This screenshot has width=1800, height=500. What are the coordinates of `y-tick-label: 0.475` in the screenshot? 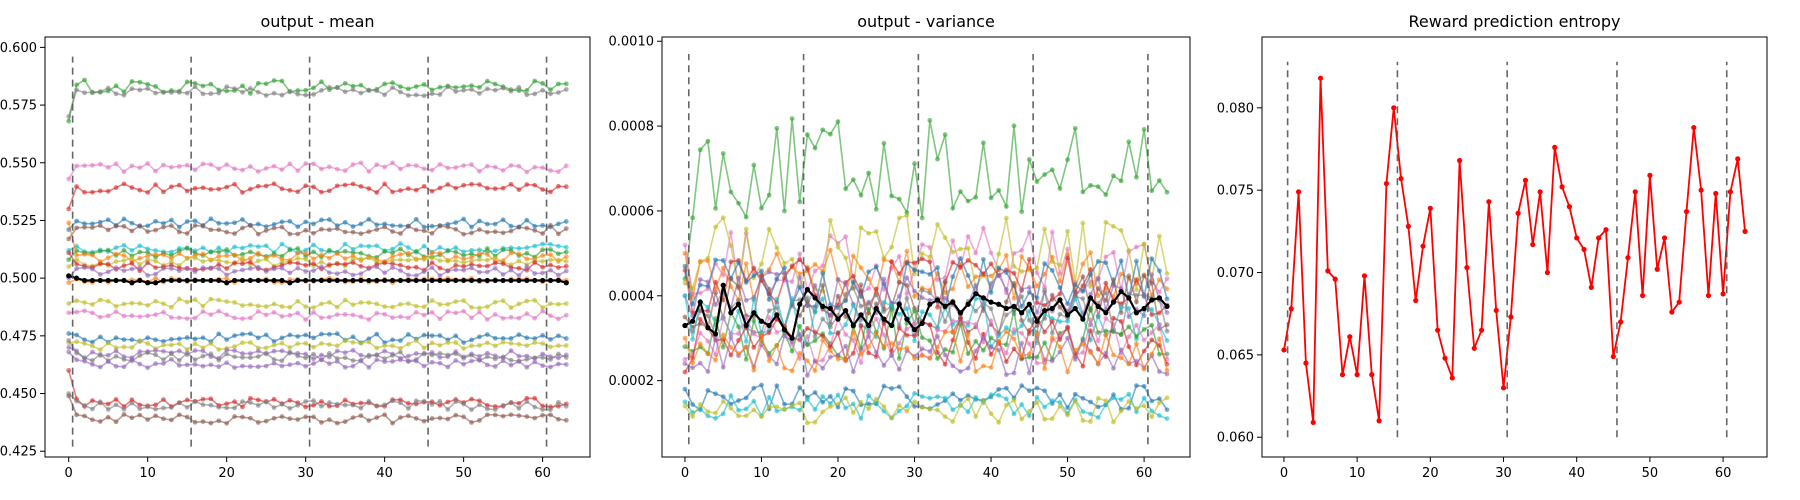 It's located at (18, 336).